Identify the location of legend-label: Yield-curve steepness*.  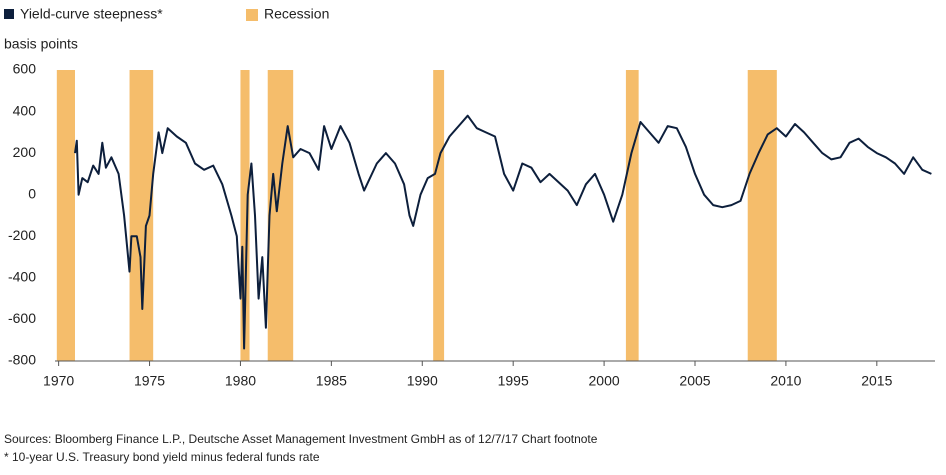
(91, 14).